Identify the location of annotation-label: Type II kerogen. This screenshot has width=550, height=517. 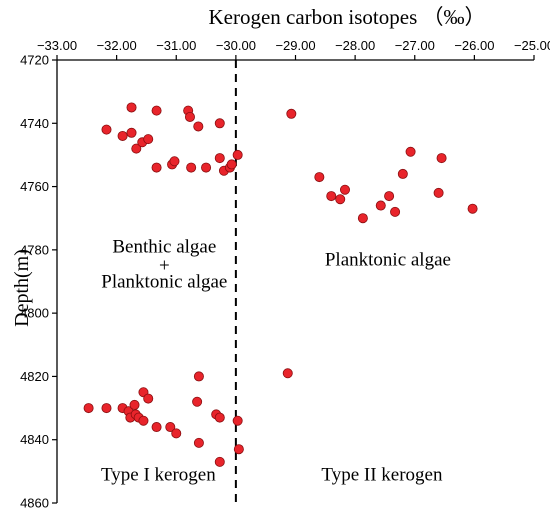
(382, 475).